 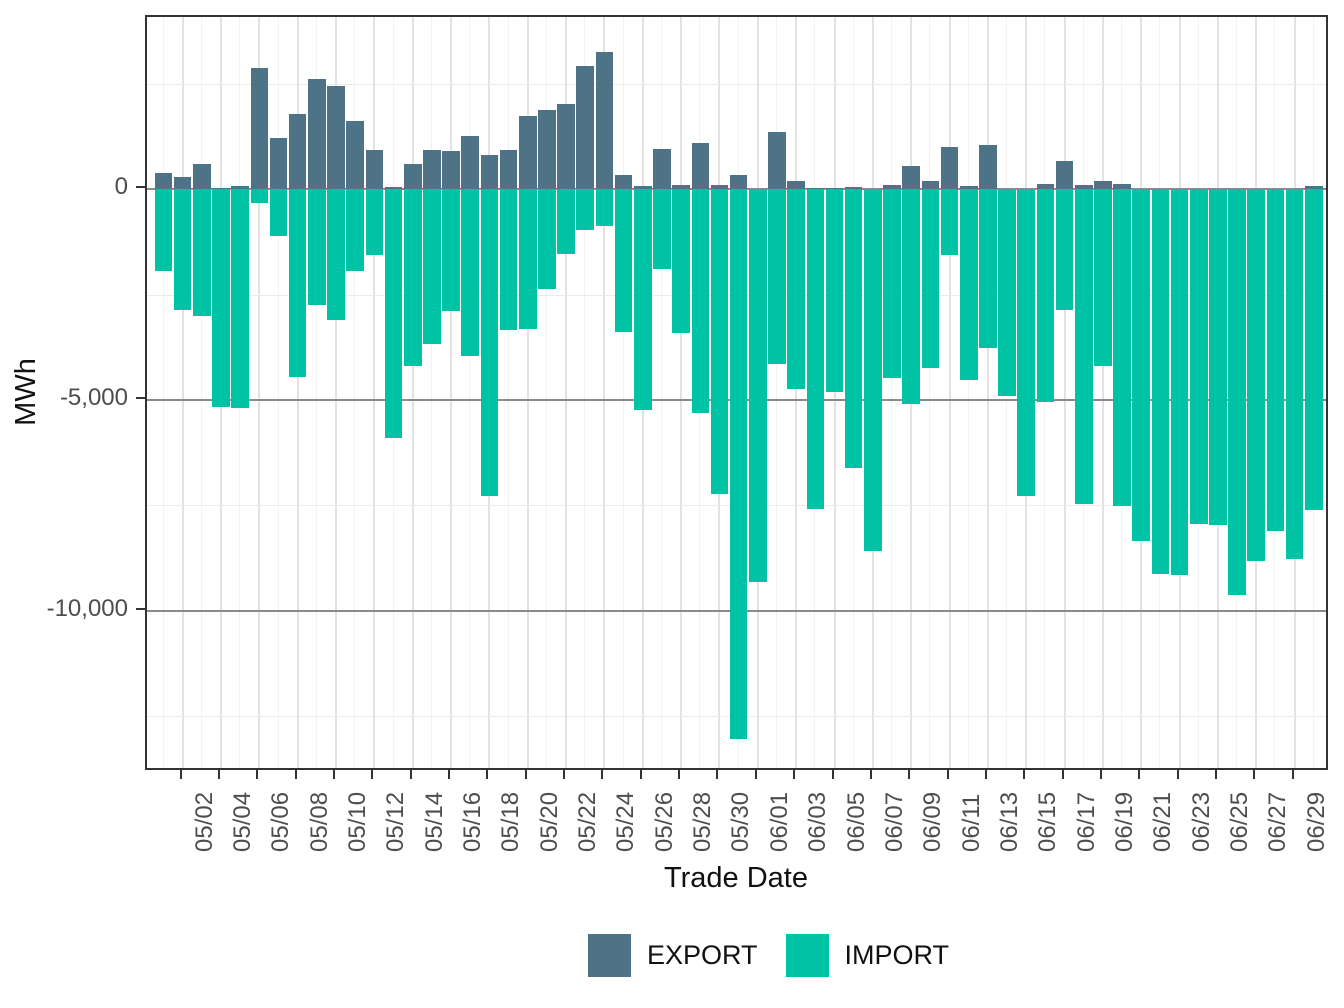 I want to click on import-swatch, so click(x=807, y=955).